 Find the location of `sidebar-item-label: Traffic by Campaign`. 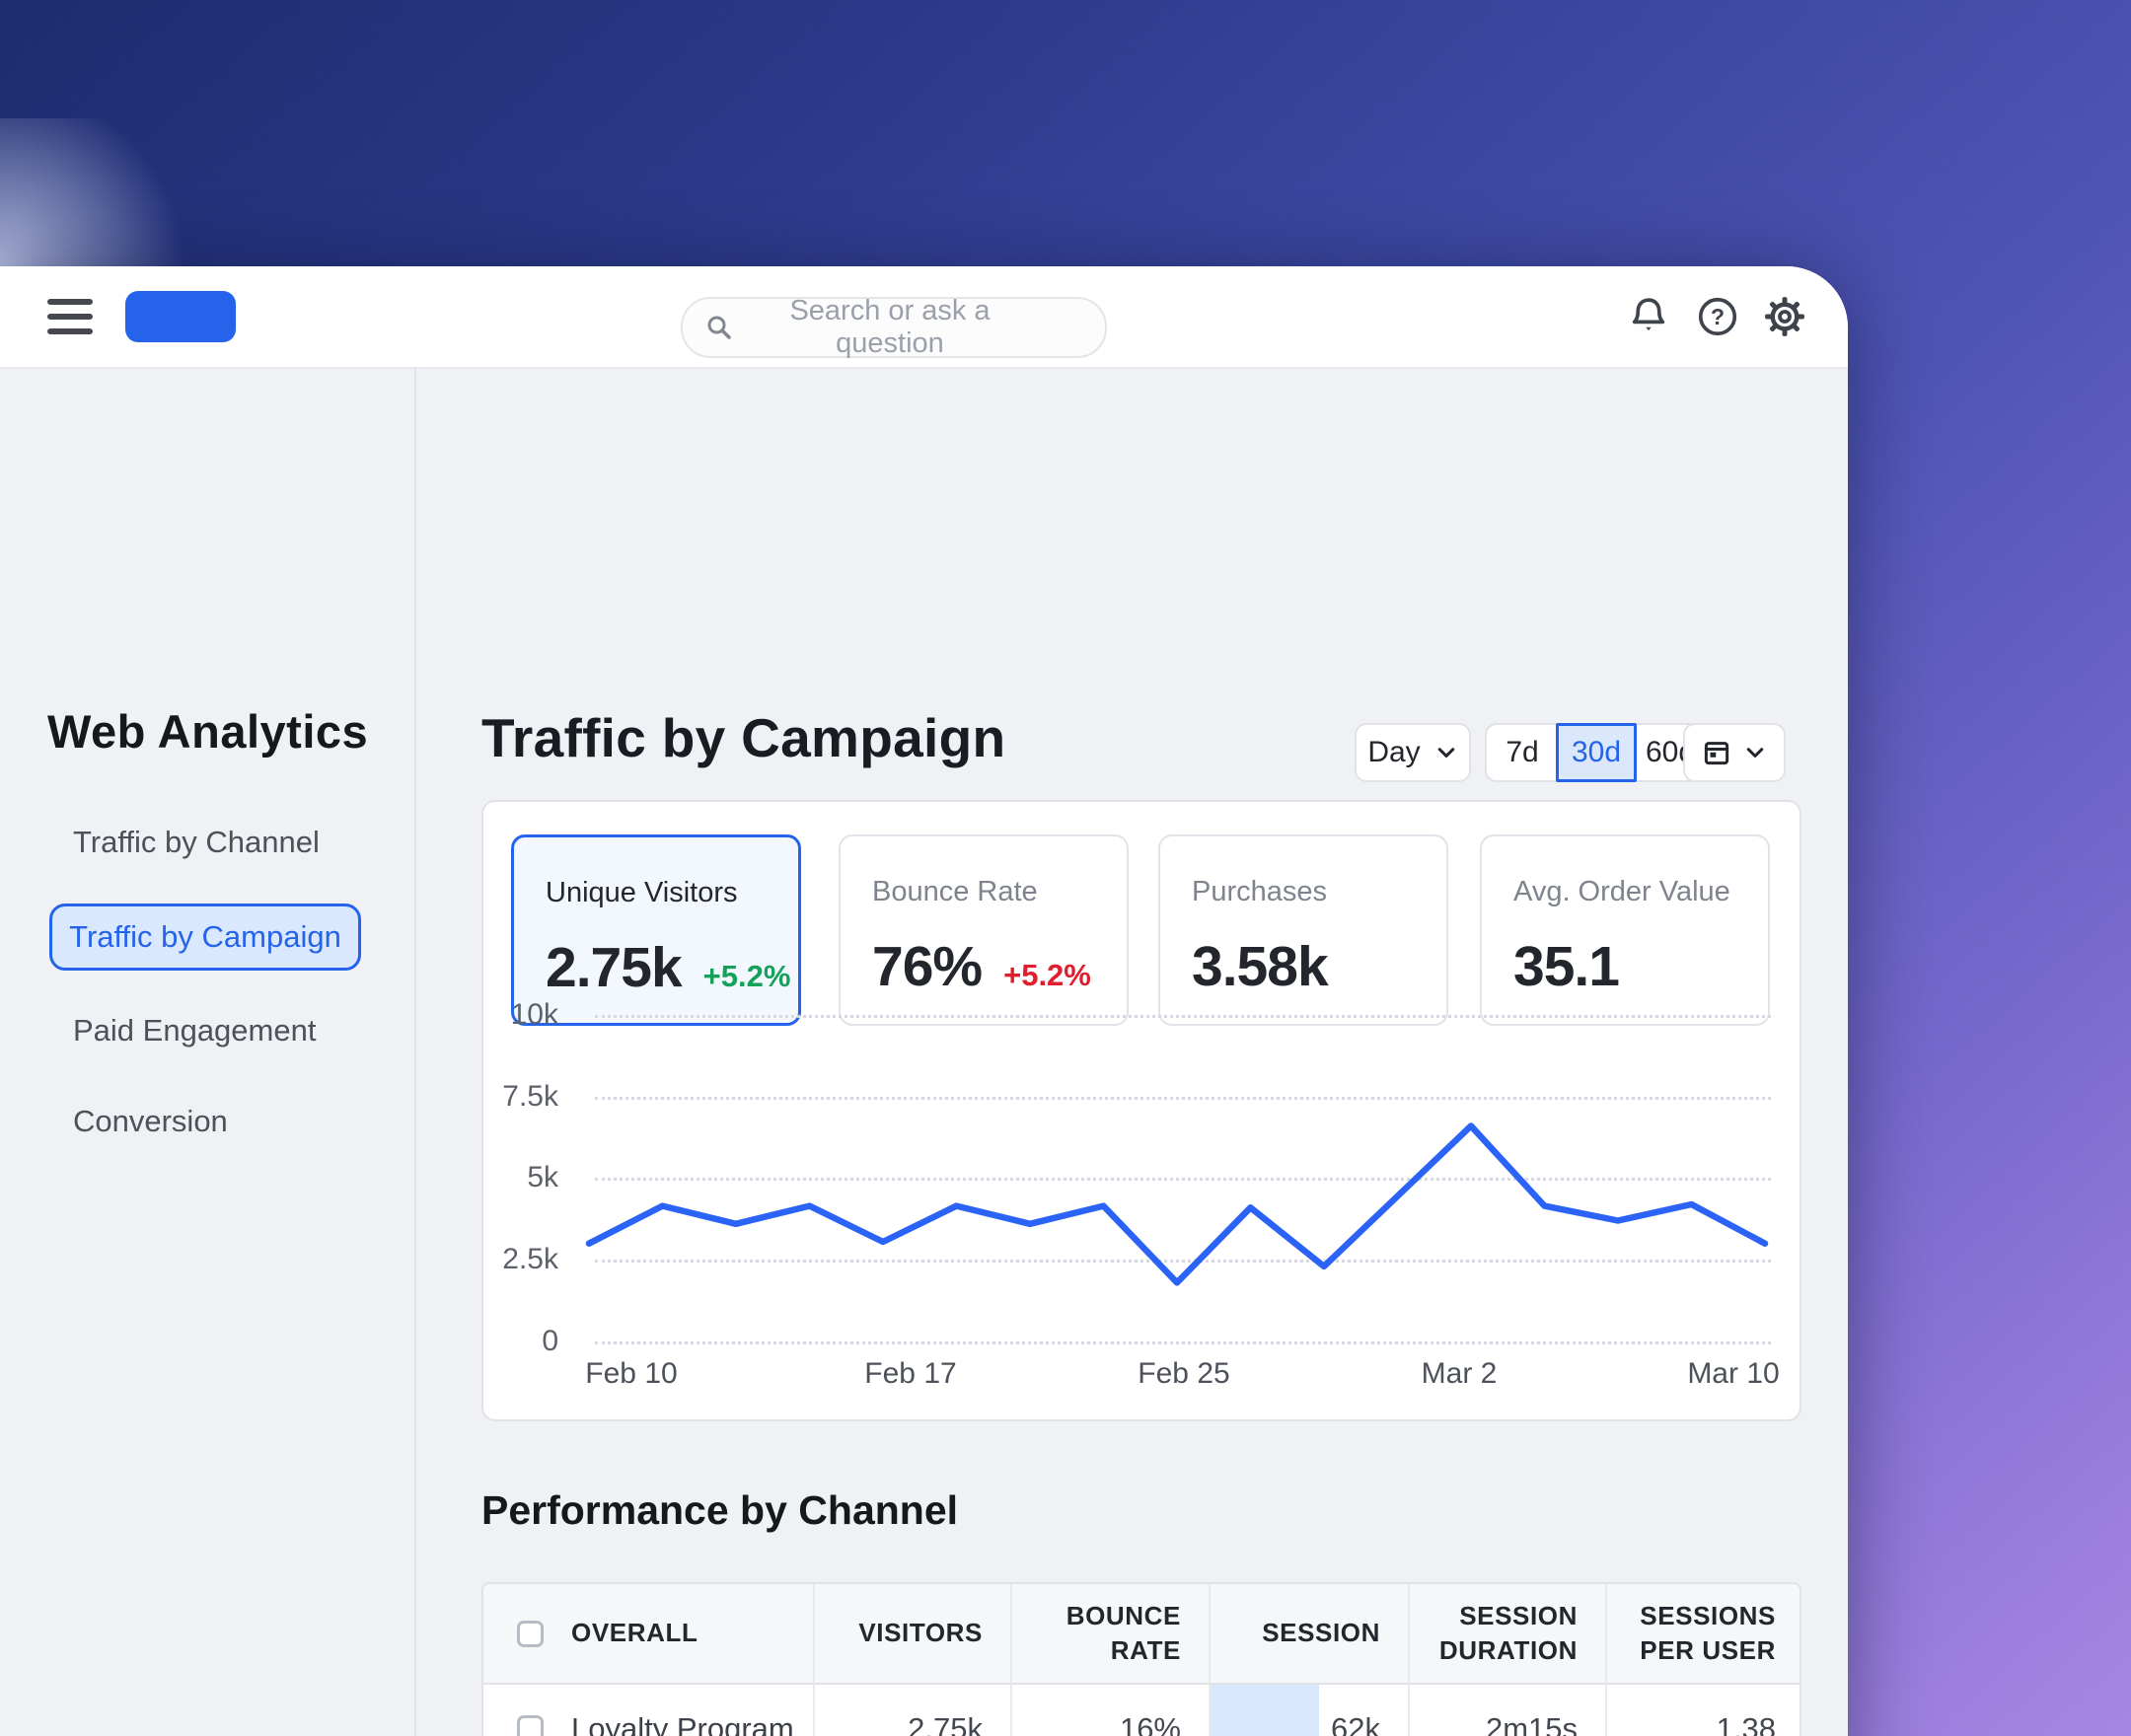

sidebar-item-label: Traffic by Campaign is located at coordinates (205, 936).